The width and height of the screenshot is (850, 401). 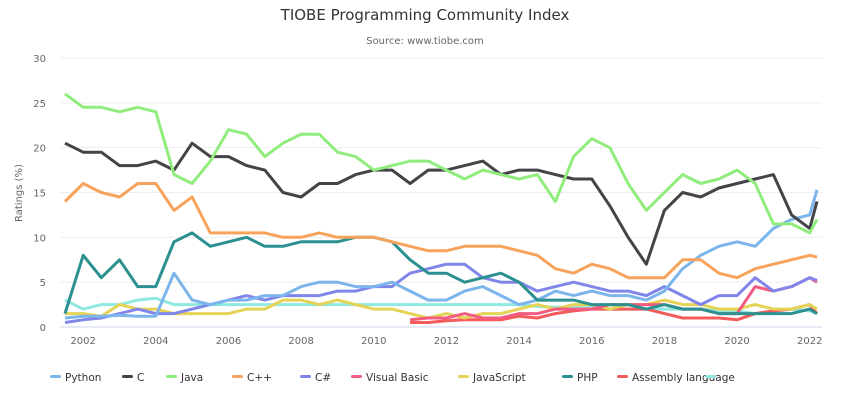 I want to click on legend-label: Java, so click(x=191, y=378).